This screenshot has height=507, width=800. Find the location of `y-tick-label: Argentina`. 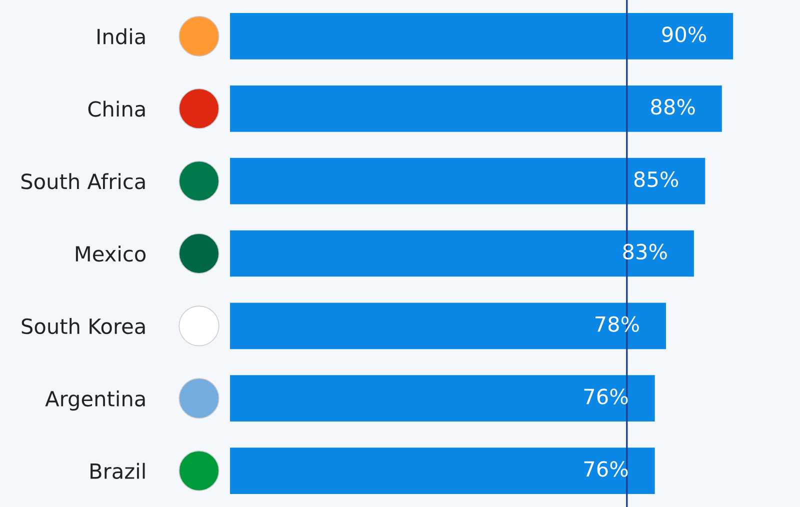

y-tick-label: Argentina is located at coordinates (95, 400).